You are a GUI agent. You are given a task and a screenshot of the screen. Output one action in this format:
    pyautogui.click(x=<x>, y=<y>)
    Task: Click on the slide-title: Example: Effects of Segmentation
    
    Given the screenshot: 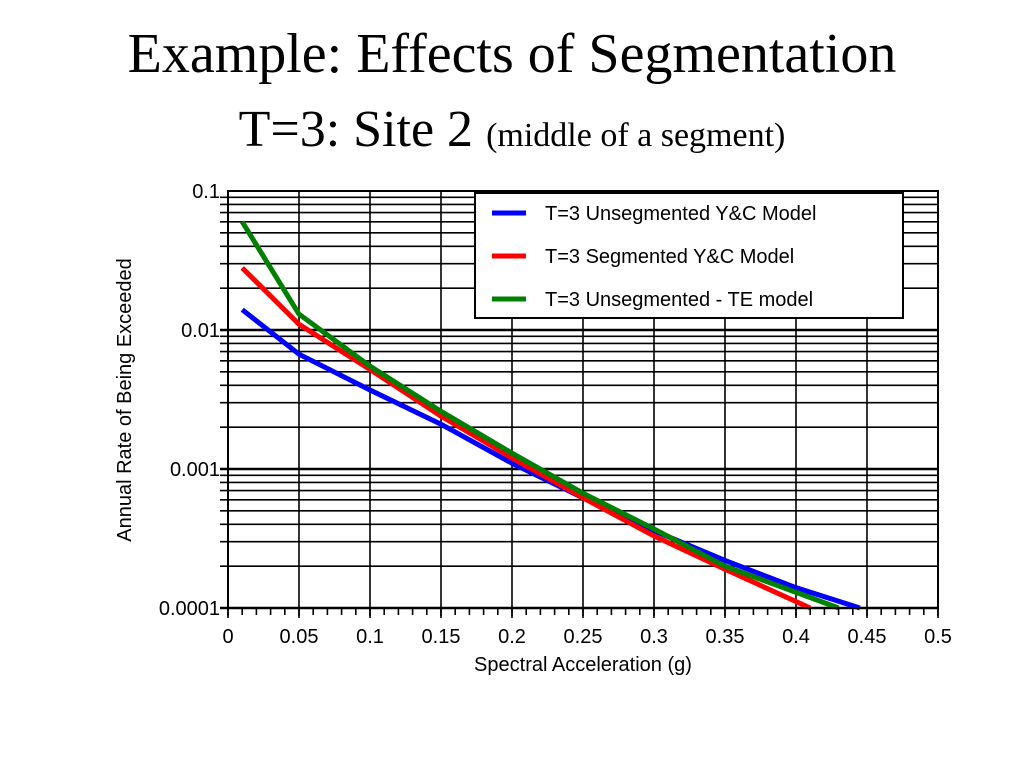 What is the action you would take?
    pyautogui.click(x=512, y=54)
    